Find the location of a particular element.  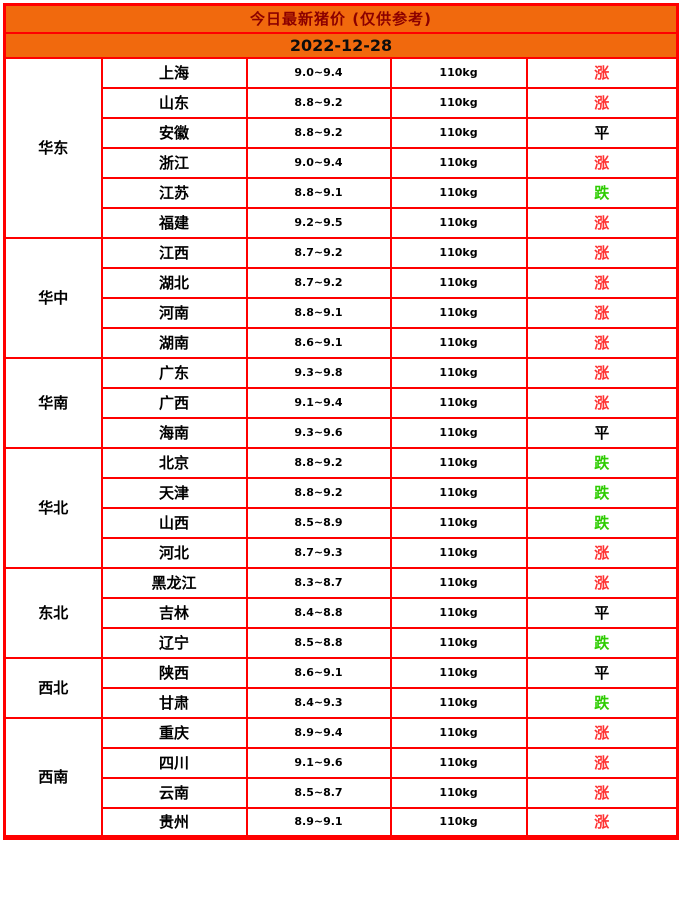

province-cell: 湖南 is located at coordinates (174, 342).